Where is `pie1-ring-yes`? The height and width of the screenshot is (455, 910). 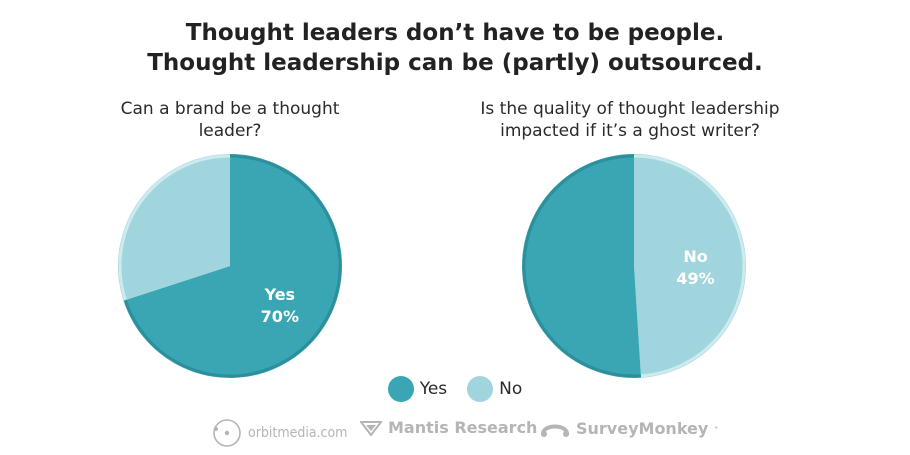 pie1-ring-yes is located at coordinates (232, 266).